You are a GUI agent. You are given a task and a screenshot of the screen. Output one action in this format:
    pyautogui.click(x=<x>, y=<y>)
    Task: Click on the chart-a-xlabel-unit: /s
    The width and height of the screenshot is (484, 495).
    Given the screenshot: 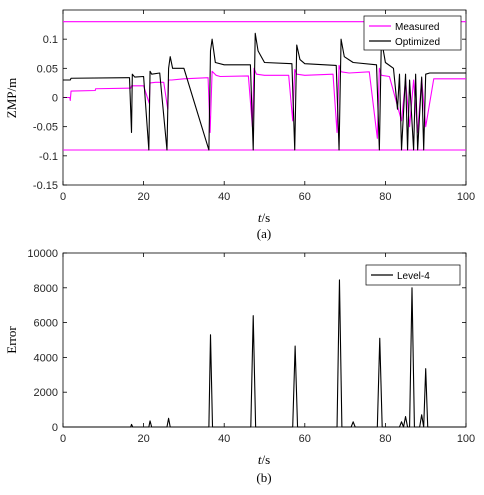 What is the action you would take?
    pyautogui.click(x=265, y=217)
    